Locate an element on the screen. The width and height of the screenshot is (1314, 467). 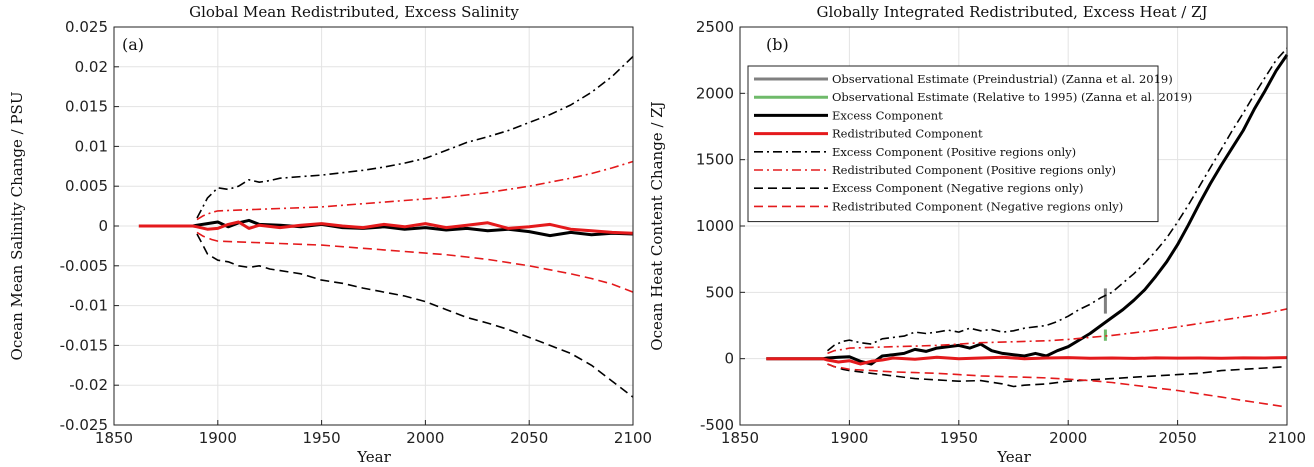
panel-b-y-tick-label: 1000 is located at coordinates (715, 226).